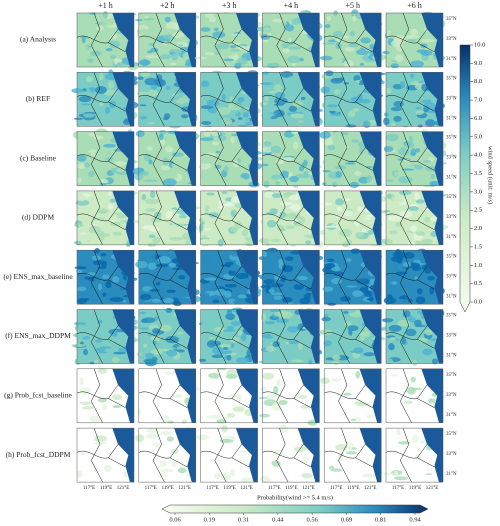 The width and height of the screenshot is (500, 526). Describe the element at coordinates (451, 158) in the screenshot. I see `lat-label: 33°N` at that location.